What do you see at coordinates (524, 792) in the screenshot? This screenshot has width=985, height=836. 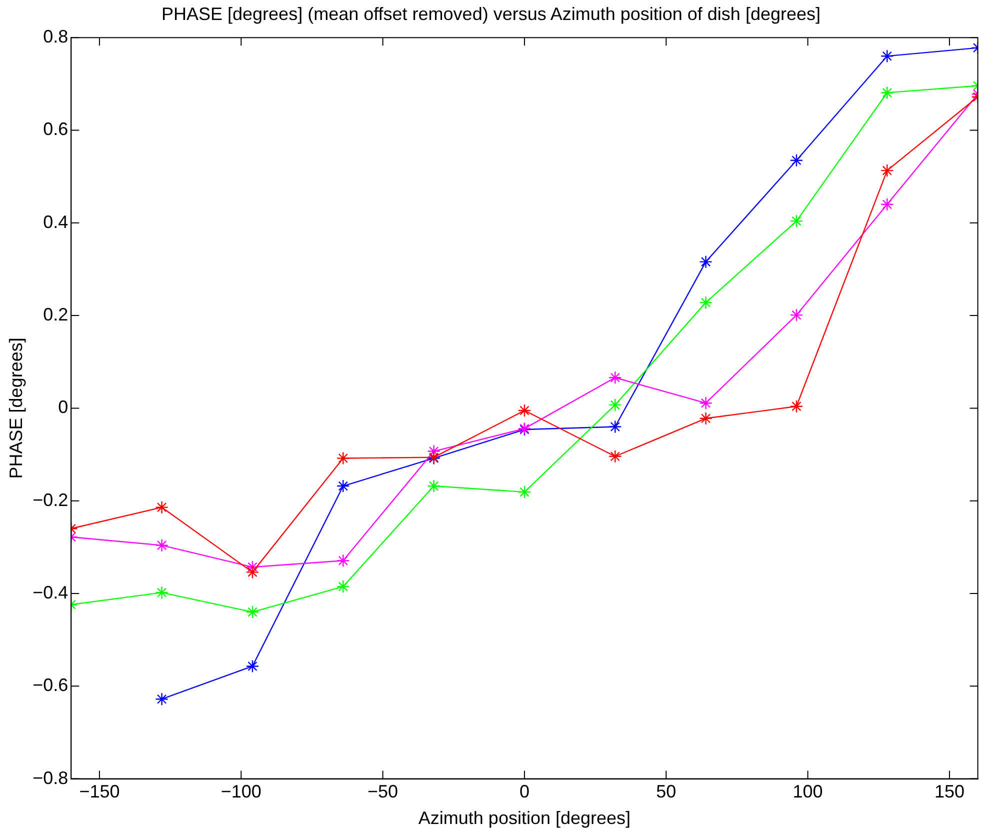 I see `x-tick-label: 0` at bounding box center [524, 792].